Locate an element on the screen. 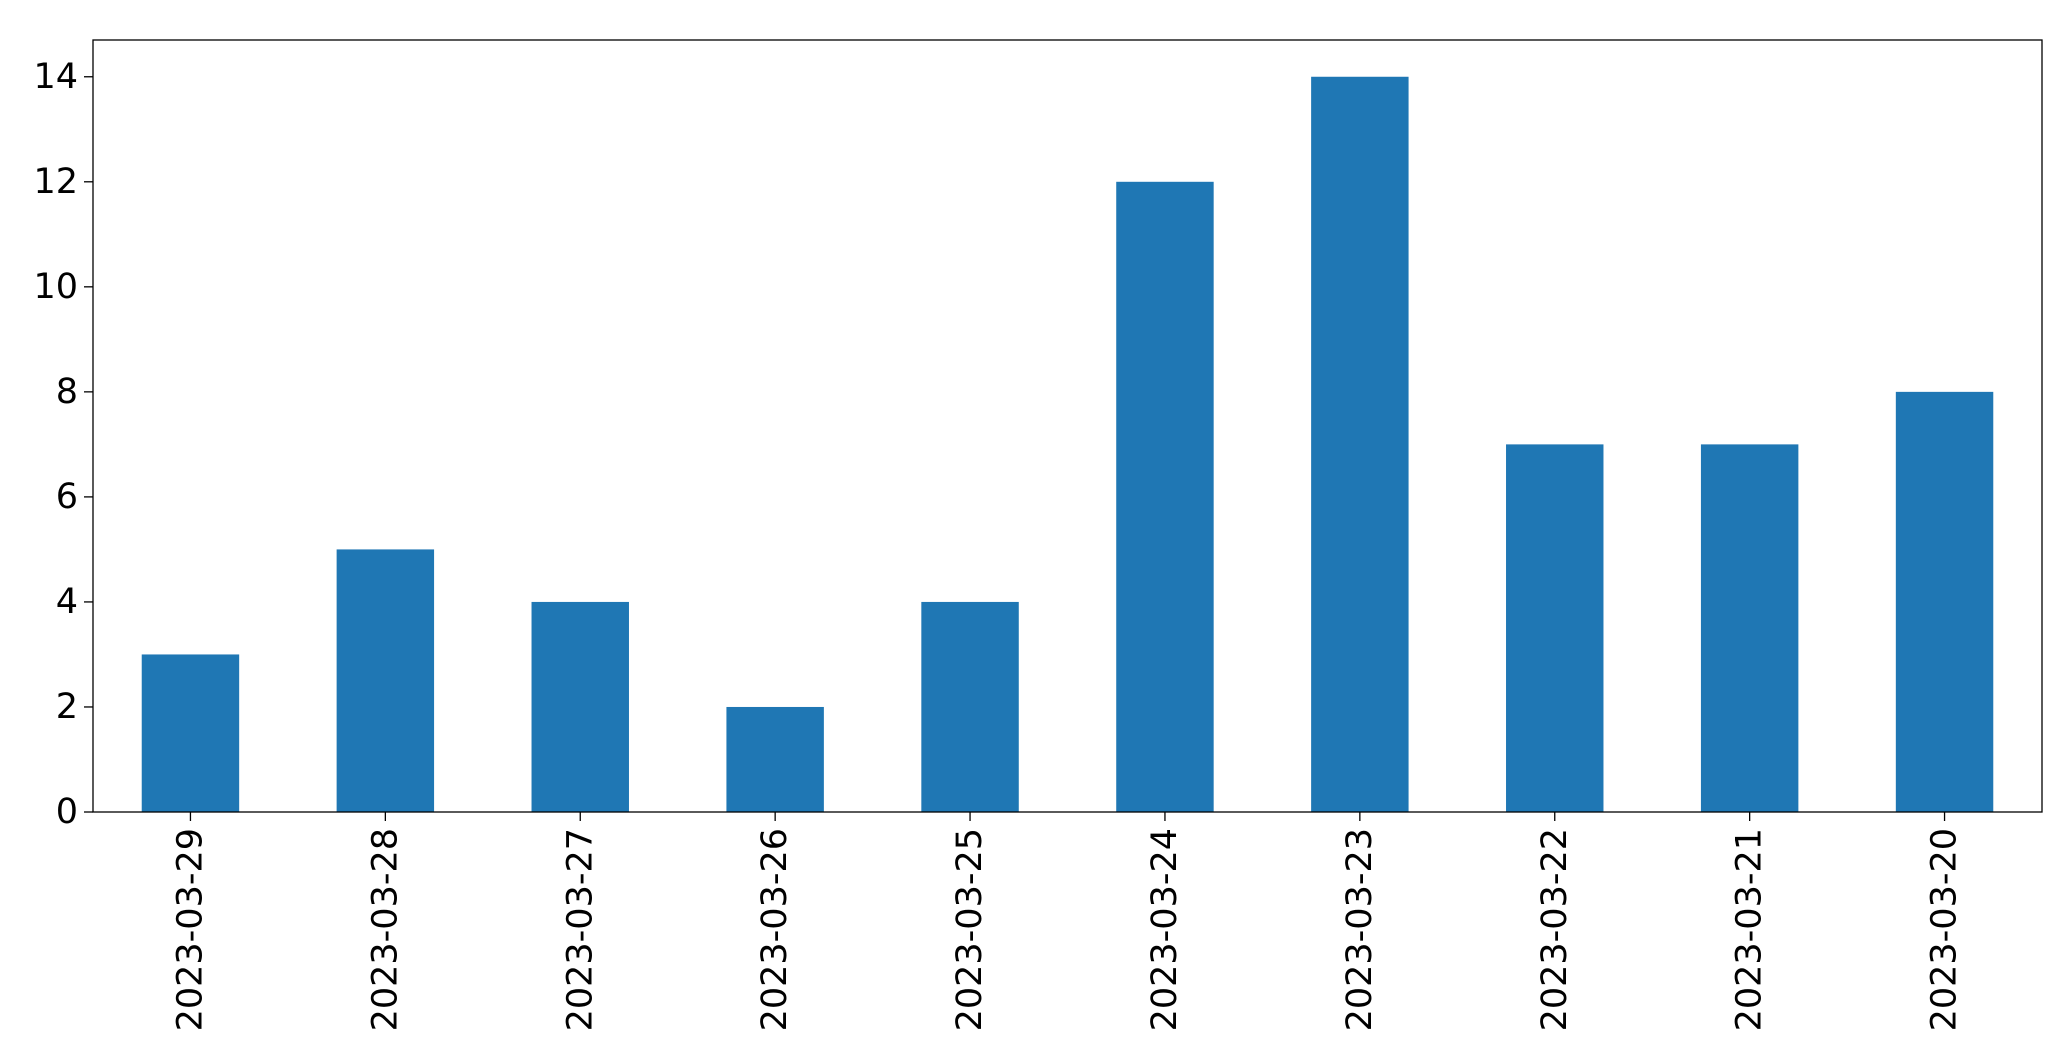 This screenshot has height=1061, width=2071. x-tick-label: 2023-03-26 is located at coordinates (775, 929).